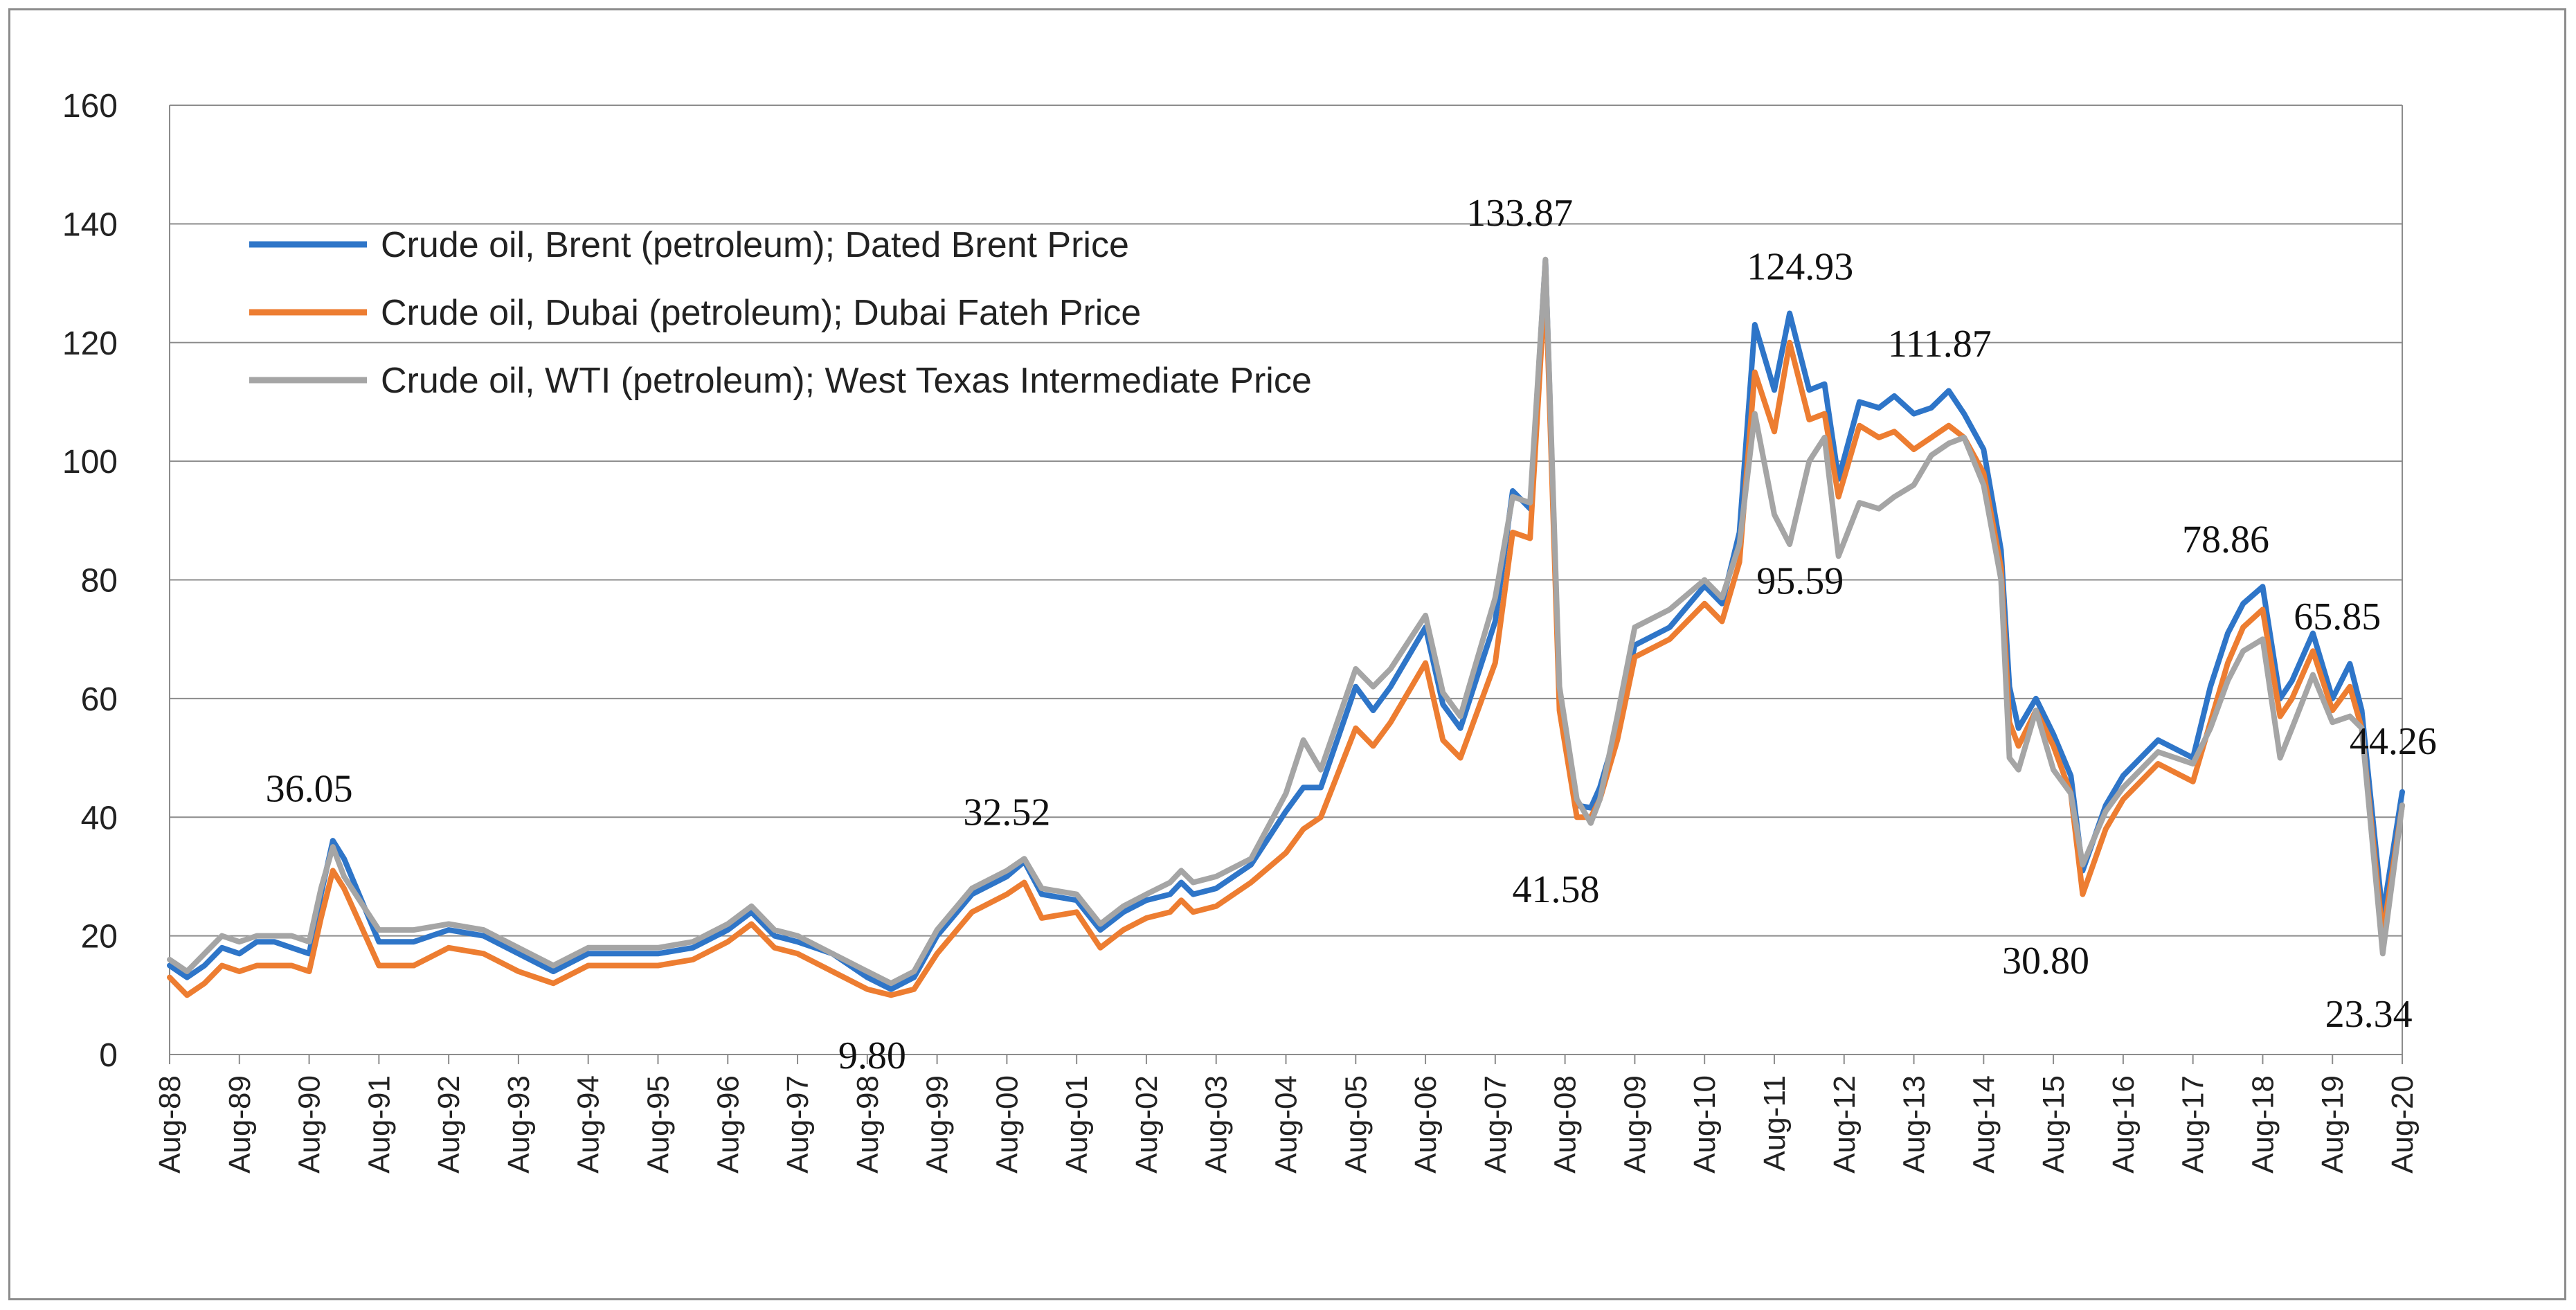  Describe the element at coordinates (1519, 213) in the screenshot. I see `data-label: 133.87` at that location.